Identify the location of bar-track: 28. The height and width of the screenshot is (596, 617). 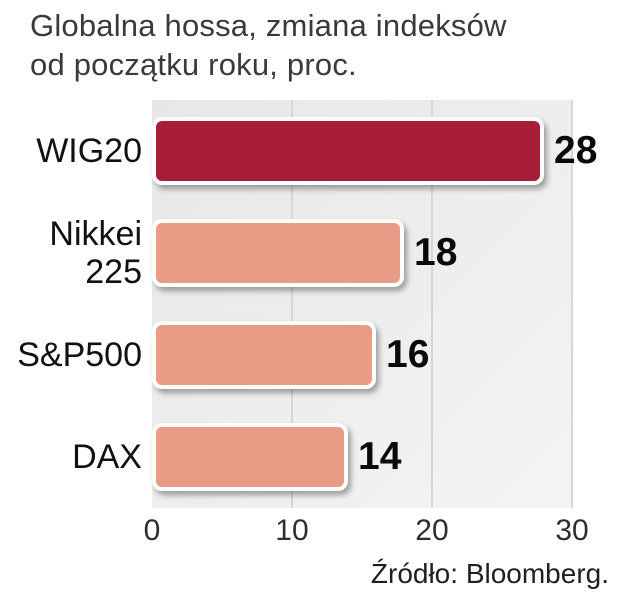
(374, 151).